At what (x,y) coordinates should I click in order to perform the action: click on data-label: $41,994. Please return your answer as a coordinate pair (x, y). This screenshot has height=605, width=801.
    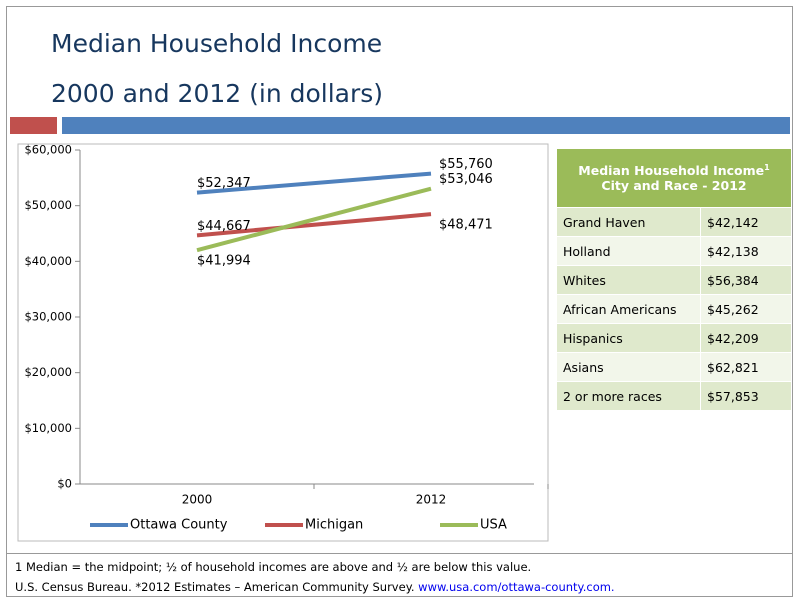
    Looking at the image, I should click on (224, 261).